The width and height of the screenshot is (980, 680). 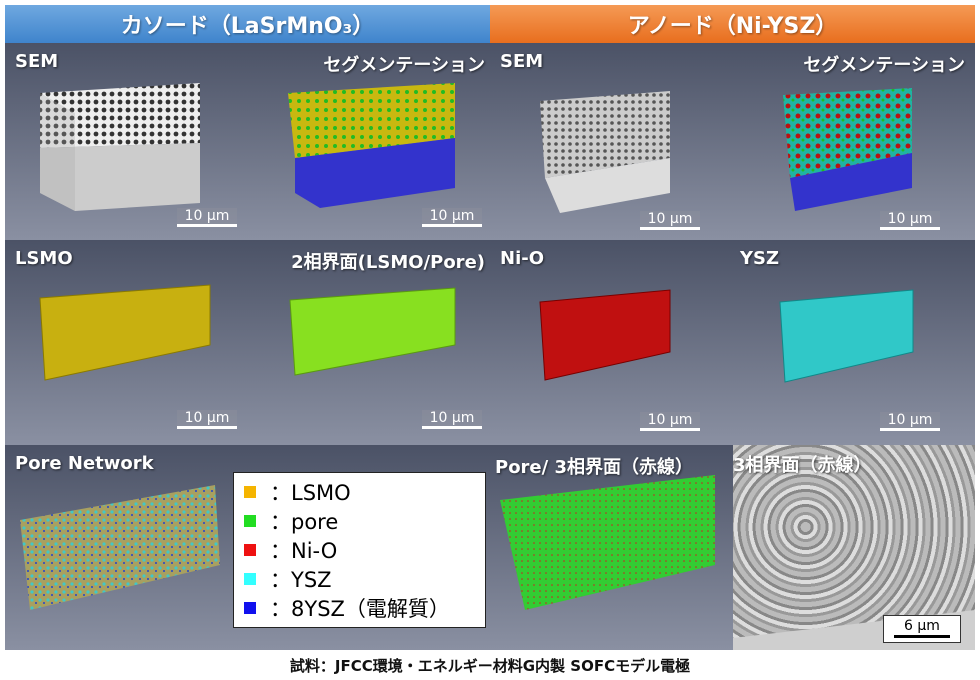 I want to click on caption: 試料：JFCC環境・エネルギー材料G内製 SOFCモデル電極, so click(x=490, y=666).